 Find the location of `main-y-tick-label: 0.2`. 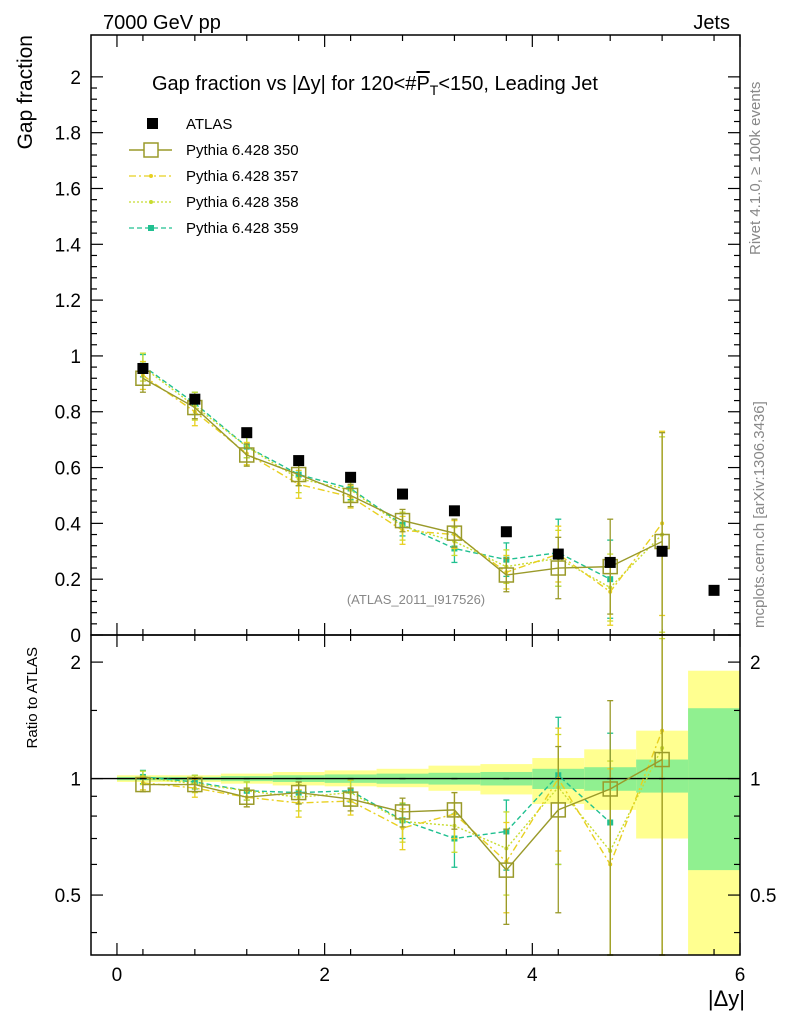

main-y-tick-label: 0.2 is located at coordinates (68, 580).